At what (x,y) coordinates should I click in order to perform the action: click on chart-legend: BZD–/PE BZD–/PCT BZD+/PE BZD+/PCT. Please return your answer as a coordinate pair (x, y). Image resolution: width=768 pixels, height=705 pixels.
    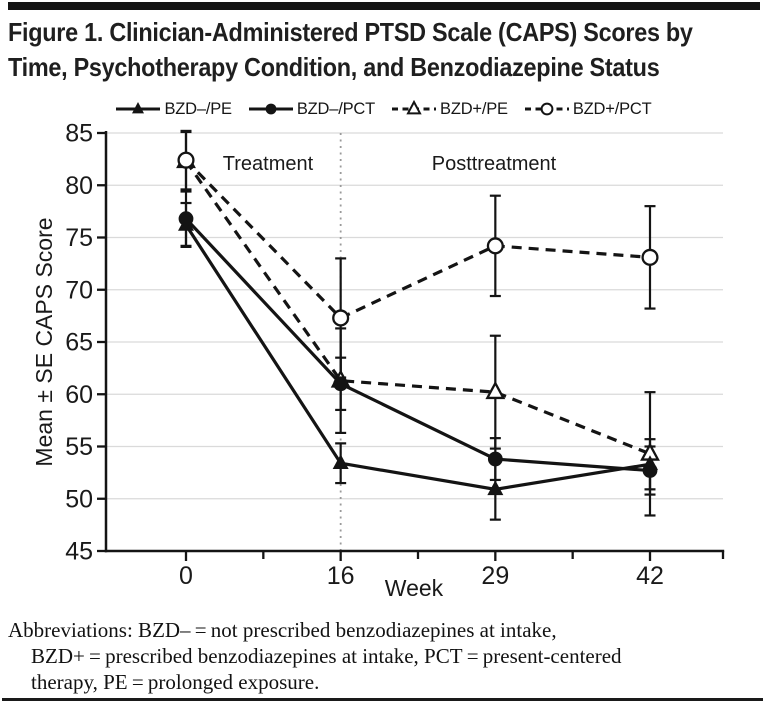
    Looking at the image, I should click on (384, 109).